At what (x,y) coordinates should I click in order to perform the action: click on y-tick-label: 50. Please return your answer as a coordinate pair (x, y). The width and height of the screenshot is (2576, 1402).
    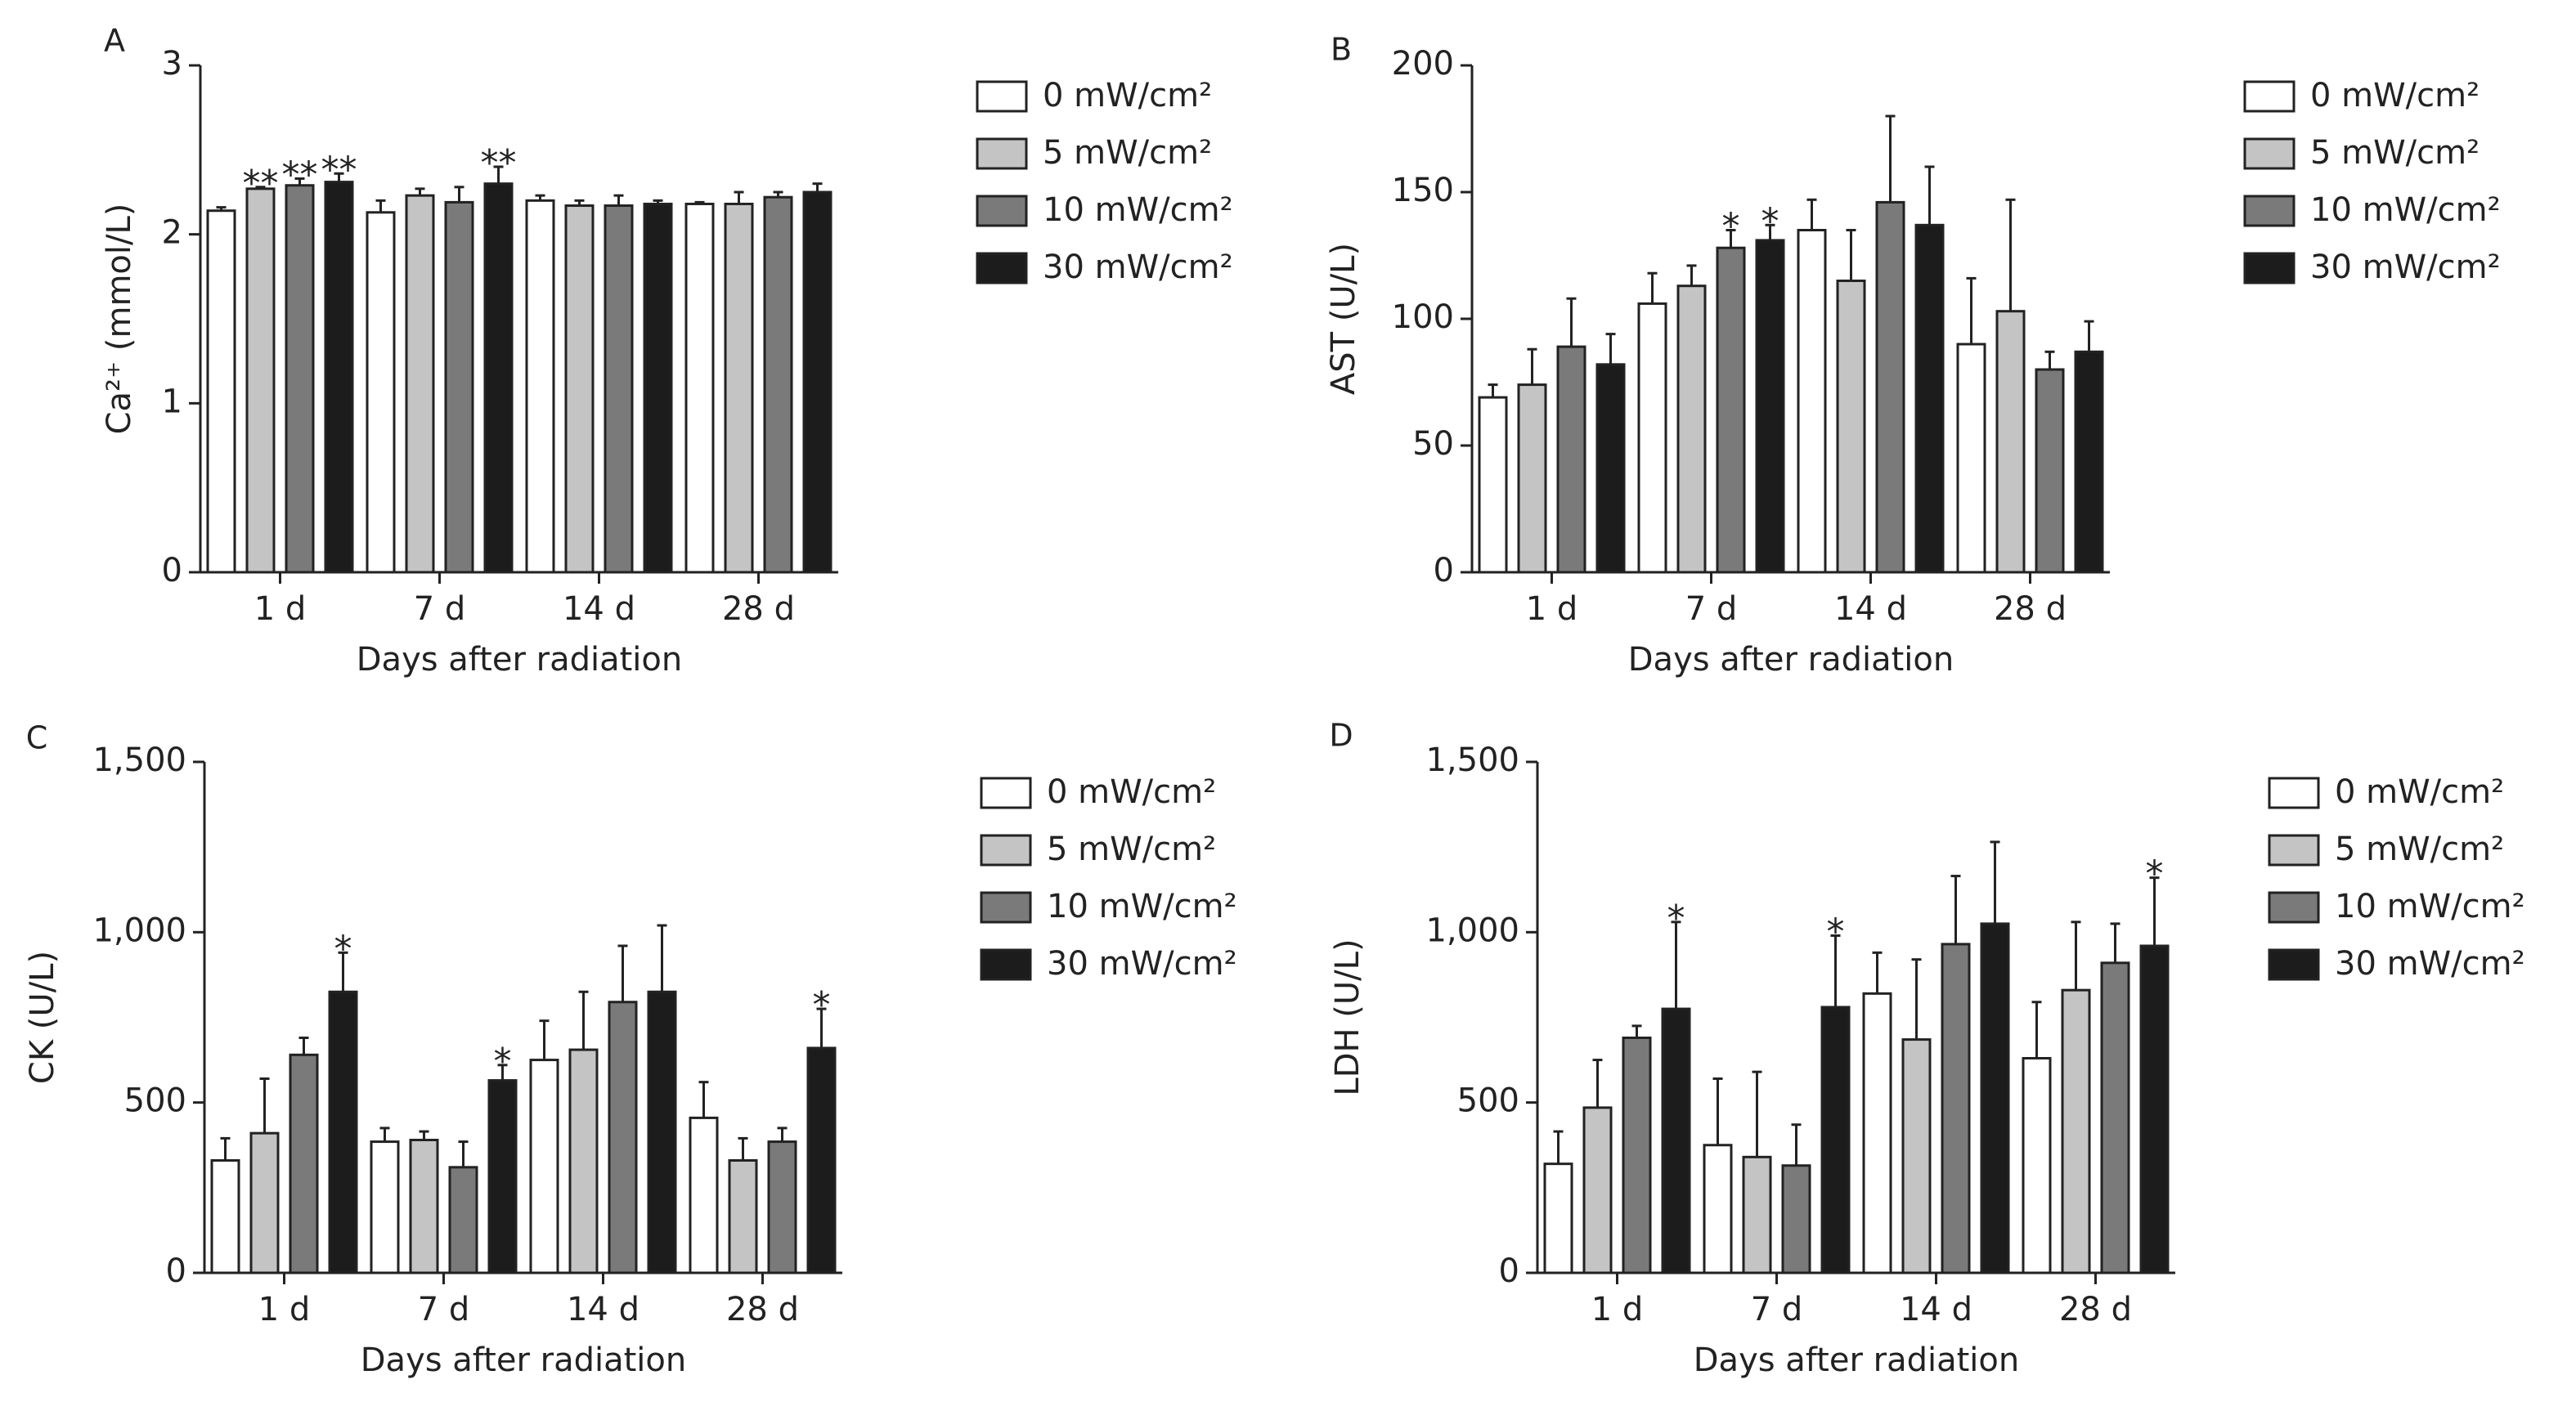
    Looking at the image, I should click on (1433, 444).